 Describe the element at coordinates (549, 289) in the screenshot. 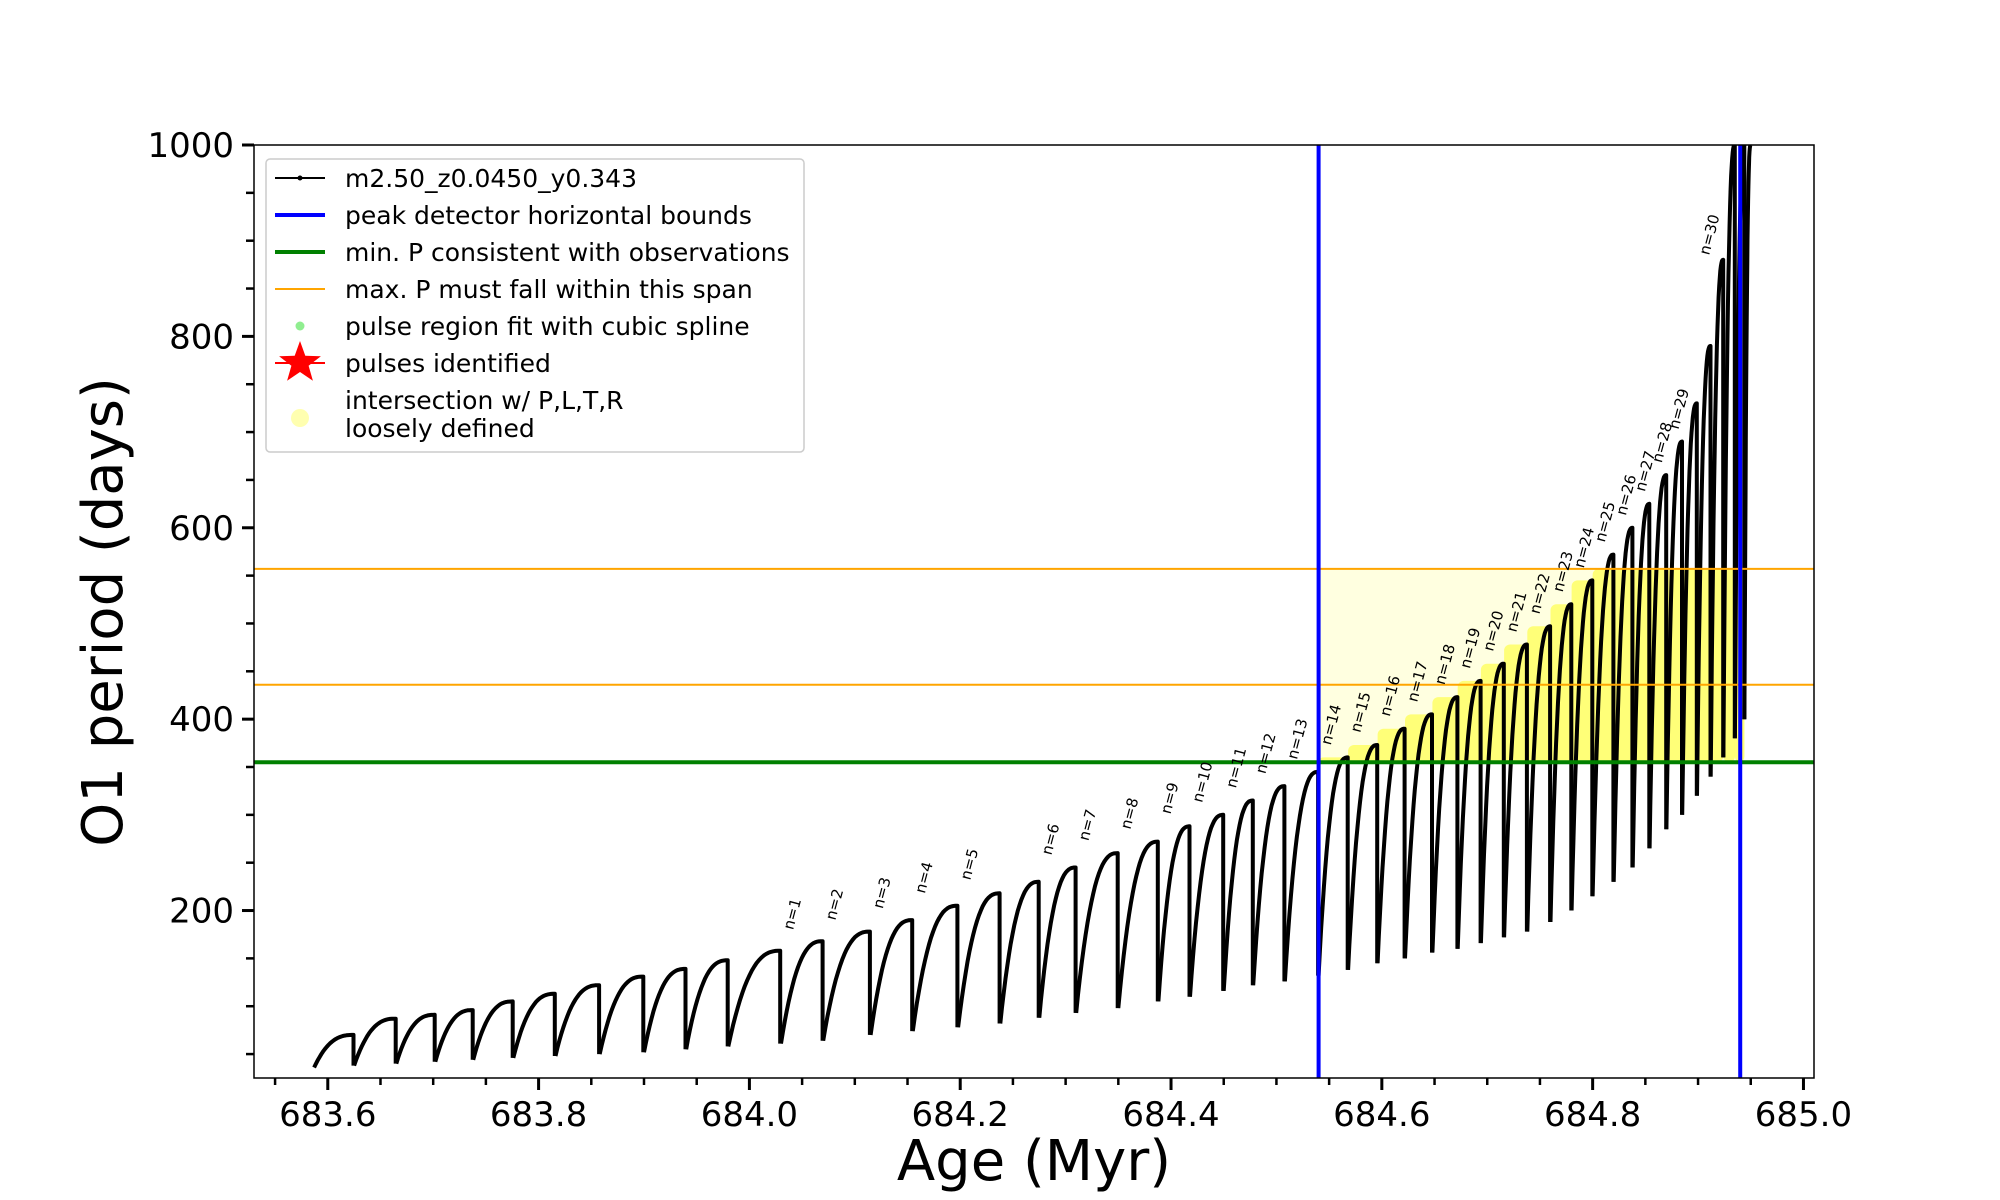

I see `legend-label: max. P must fall within this span` at that location.